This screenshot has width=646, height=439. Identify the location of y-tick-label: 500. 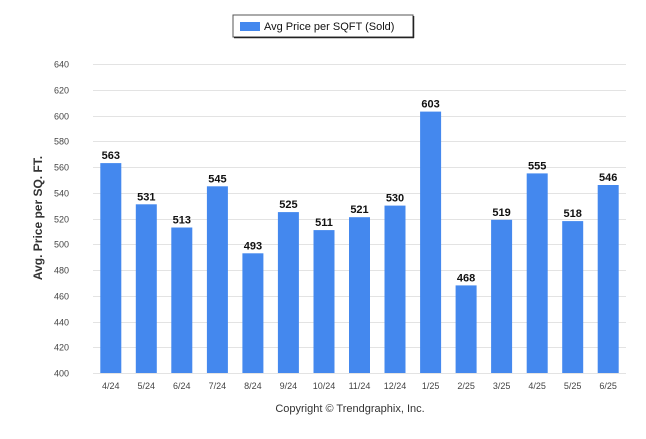
(61, 245).